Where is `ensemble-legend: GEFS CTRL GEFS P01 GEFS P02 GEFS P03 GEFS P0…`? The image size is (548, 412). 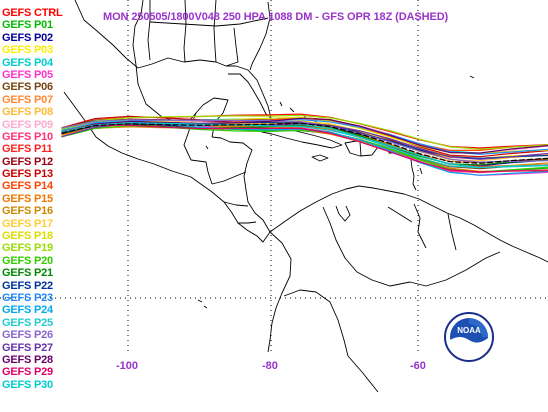
ensemble-legend: GEFS CTRL GEFS P01 GEFS P02 GEFS P03 GEFS P0… is located at coordinates (32, 199).